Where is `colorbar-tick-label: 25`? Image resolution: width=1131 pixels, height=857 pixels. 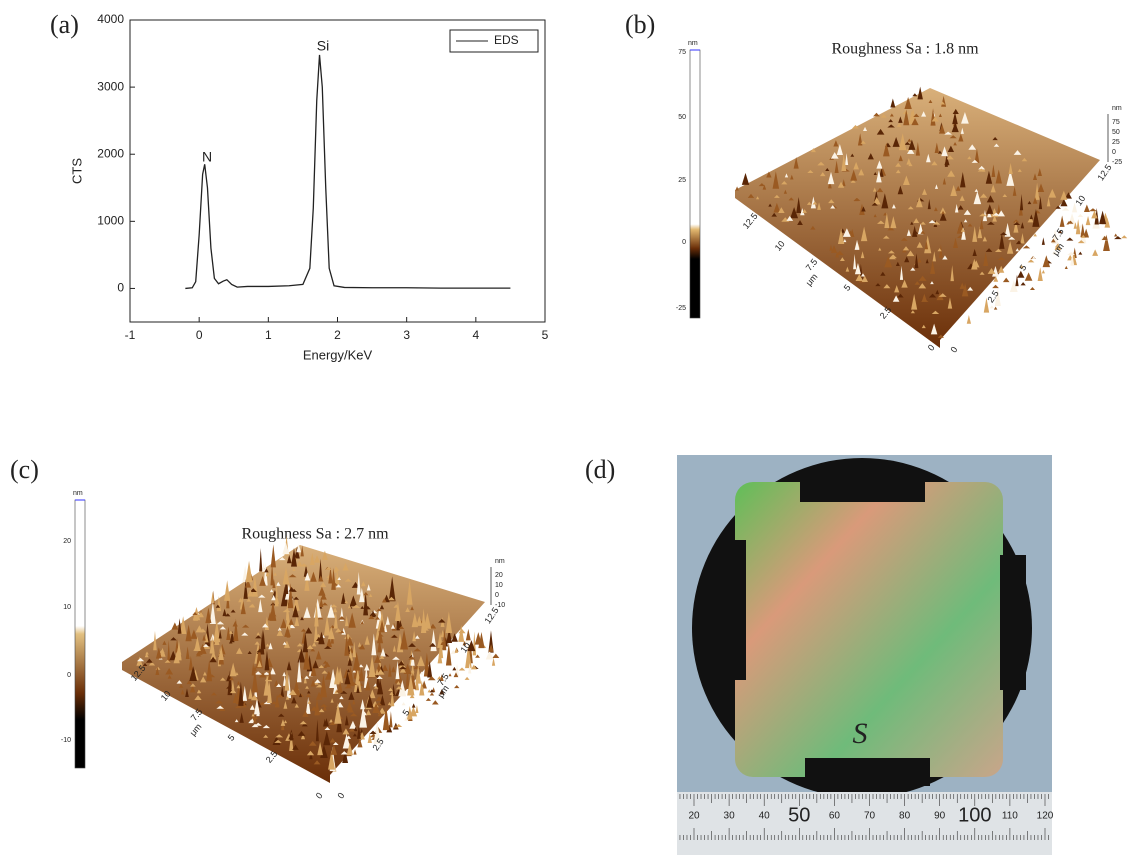 colorbar-tick-label: 25 is located at coordinates (682, 180).